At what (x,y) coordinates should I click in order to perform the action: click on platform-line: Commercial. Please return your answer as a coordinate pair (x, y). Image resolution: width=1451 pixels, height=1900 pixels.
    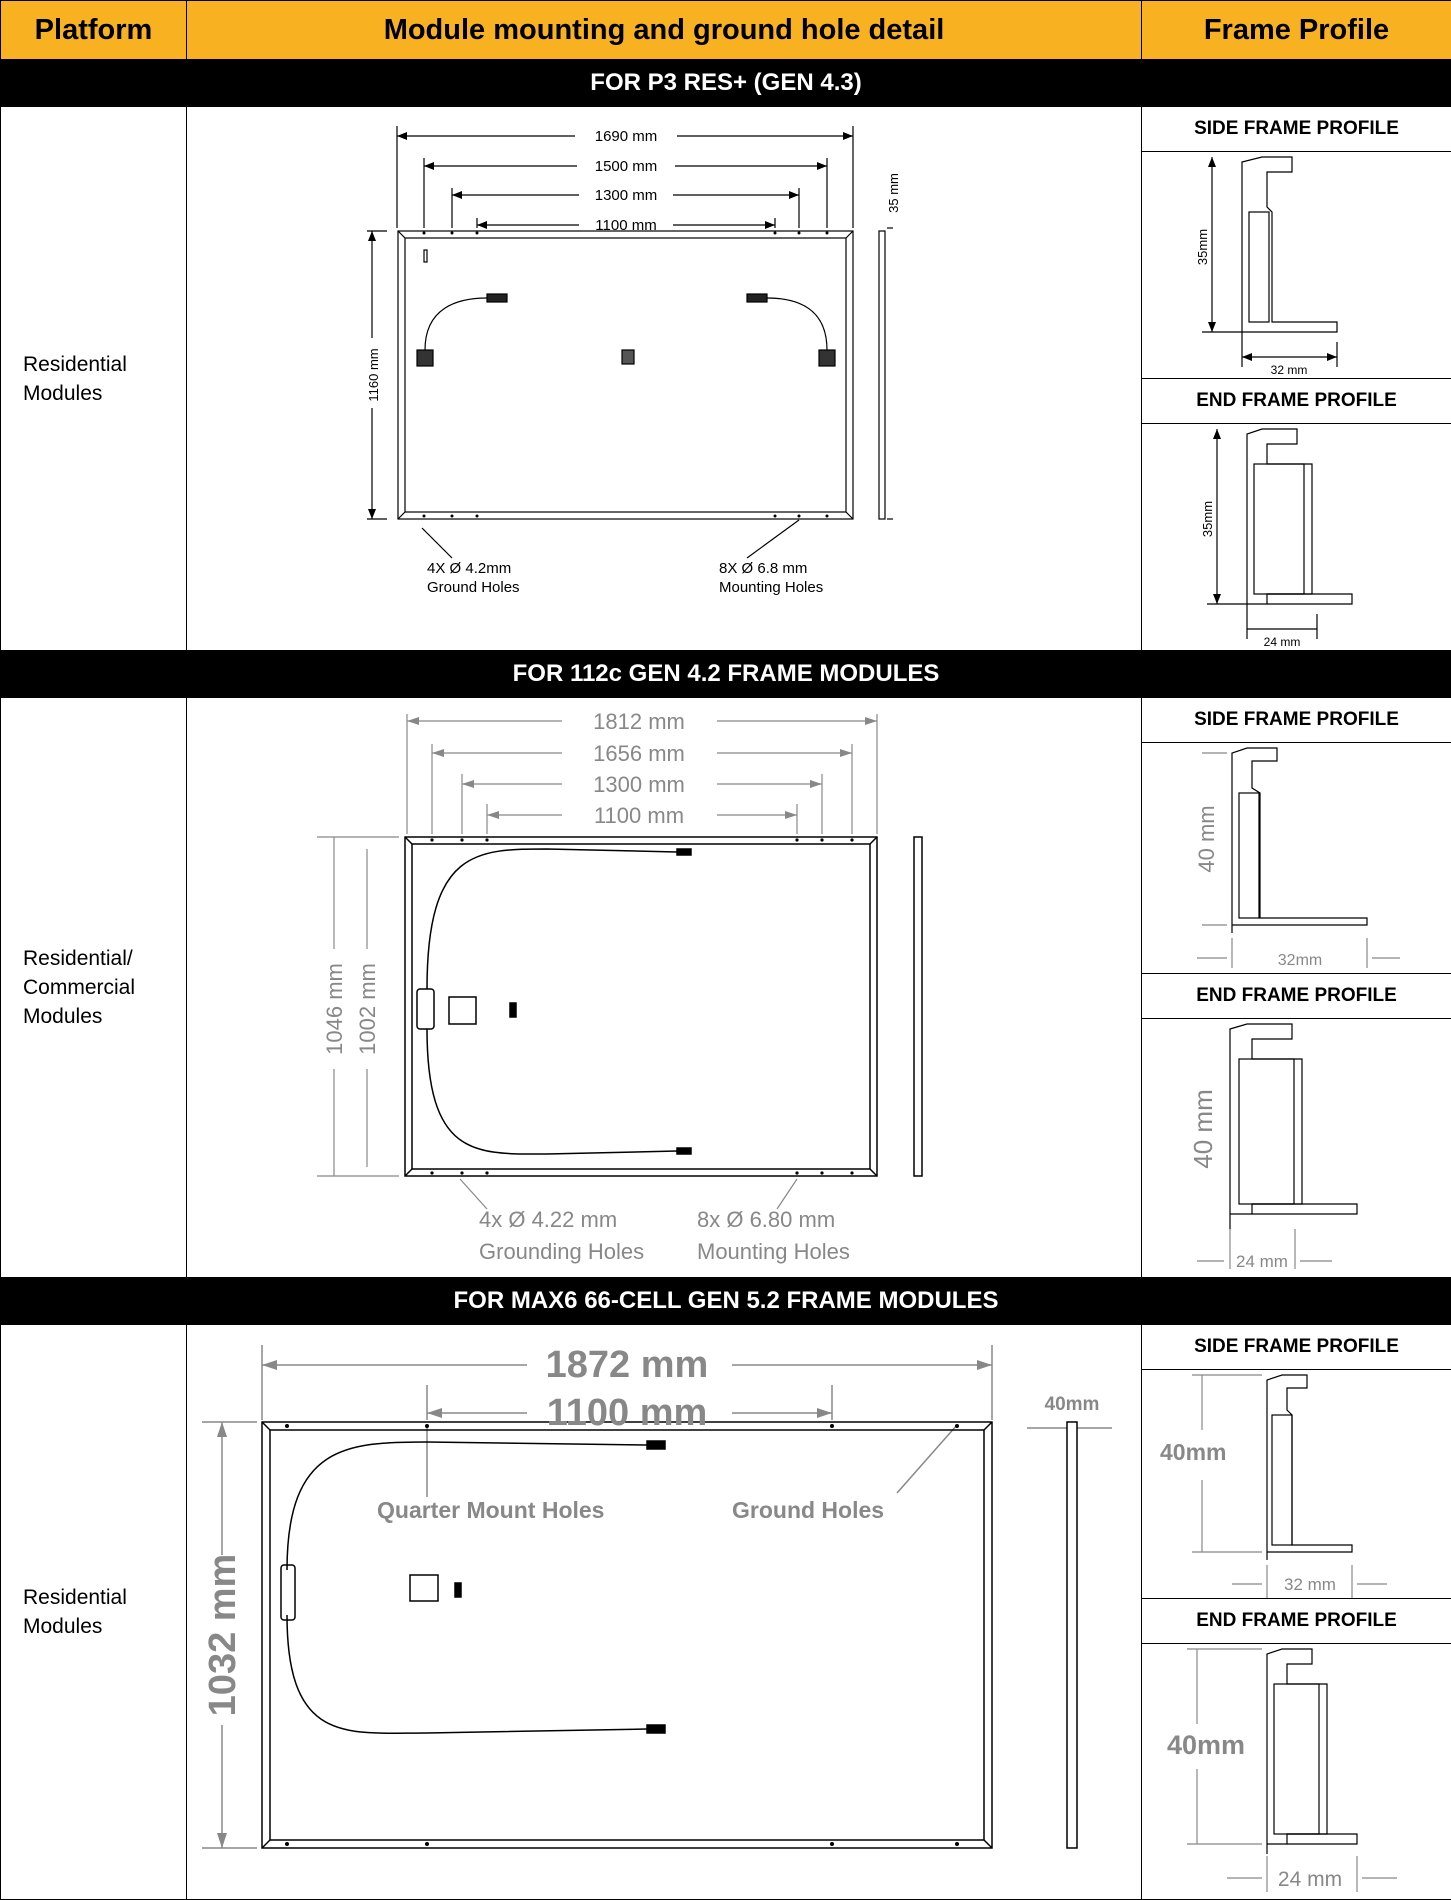
    Looking at the image, I should click on (104, 987).